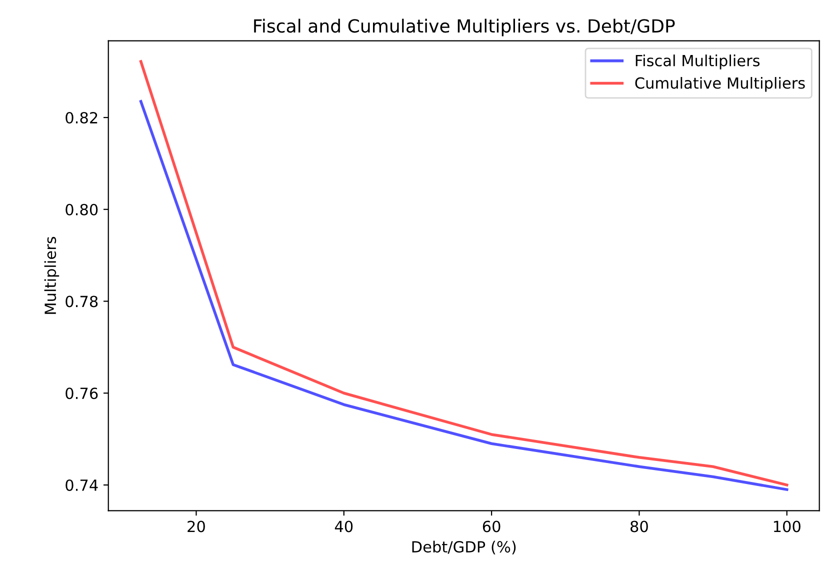  What do you see at coordinates (698, 62) in the screenshot?
I see `legend-label: Fiscal Multipliers` at bounding box center [698, 62].